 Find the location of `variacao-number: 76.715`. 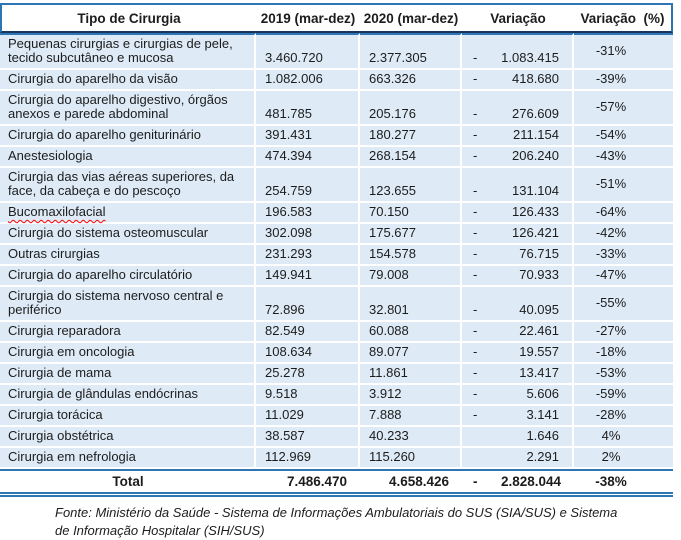

variacao-number: 76.715 is located at coordinates (539, 253).